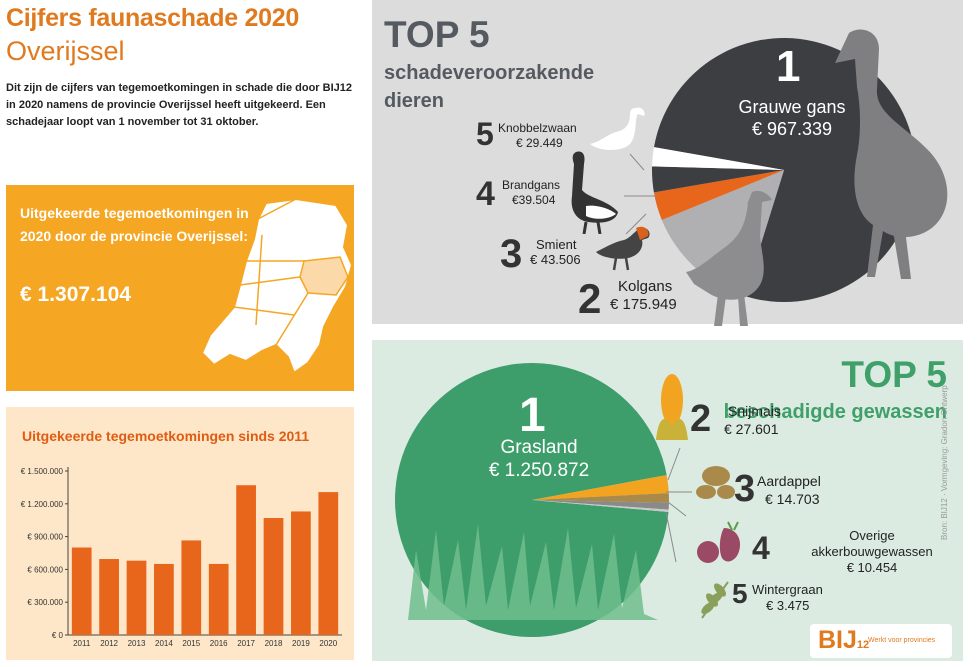 The image size is (978, 667). I want to click on bij12-logo-text: BIJ12, so click(844, 640).